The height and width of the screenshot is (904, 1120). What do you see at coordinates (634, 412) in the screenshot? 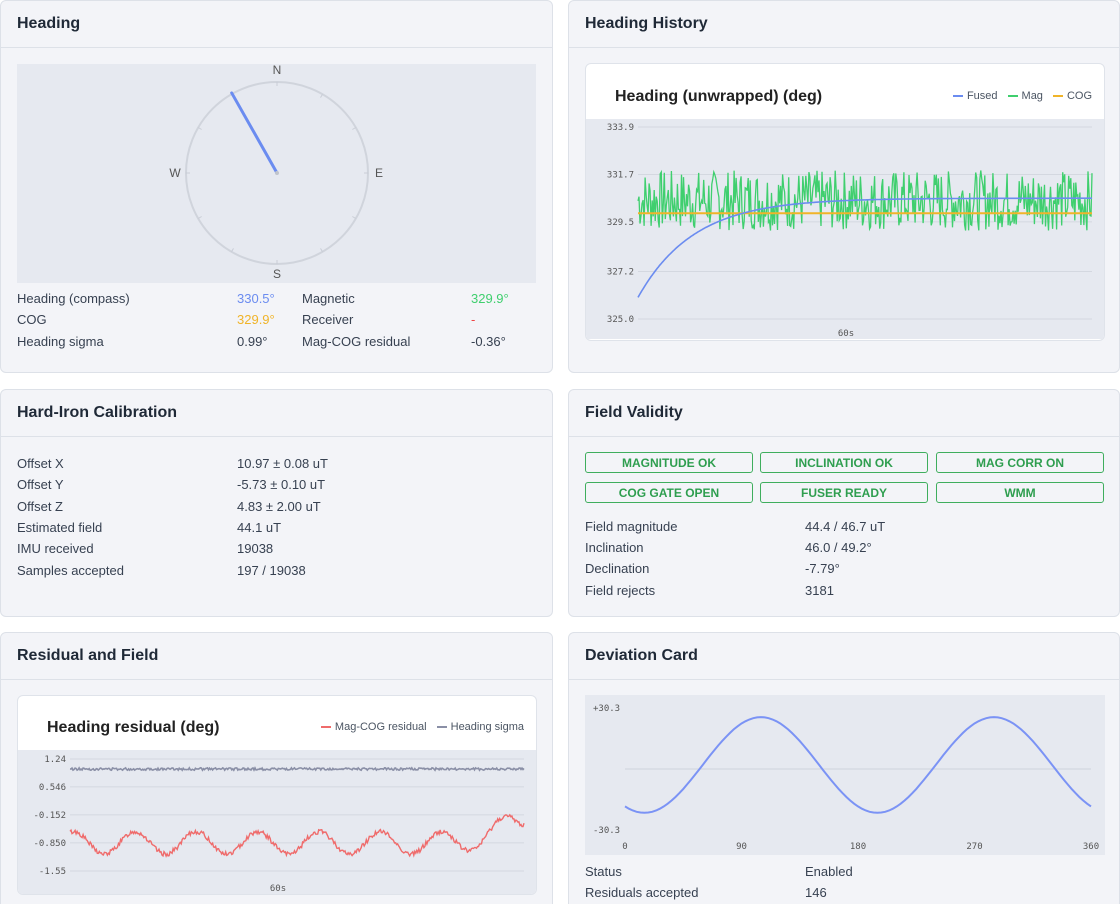
I see `field-validity-title: Field Validity` at bounding box center [634, 412].